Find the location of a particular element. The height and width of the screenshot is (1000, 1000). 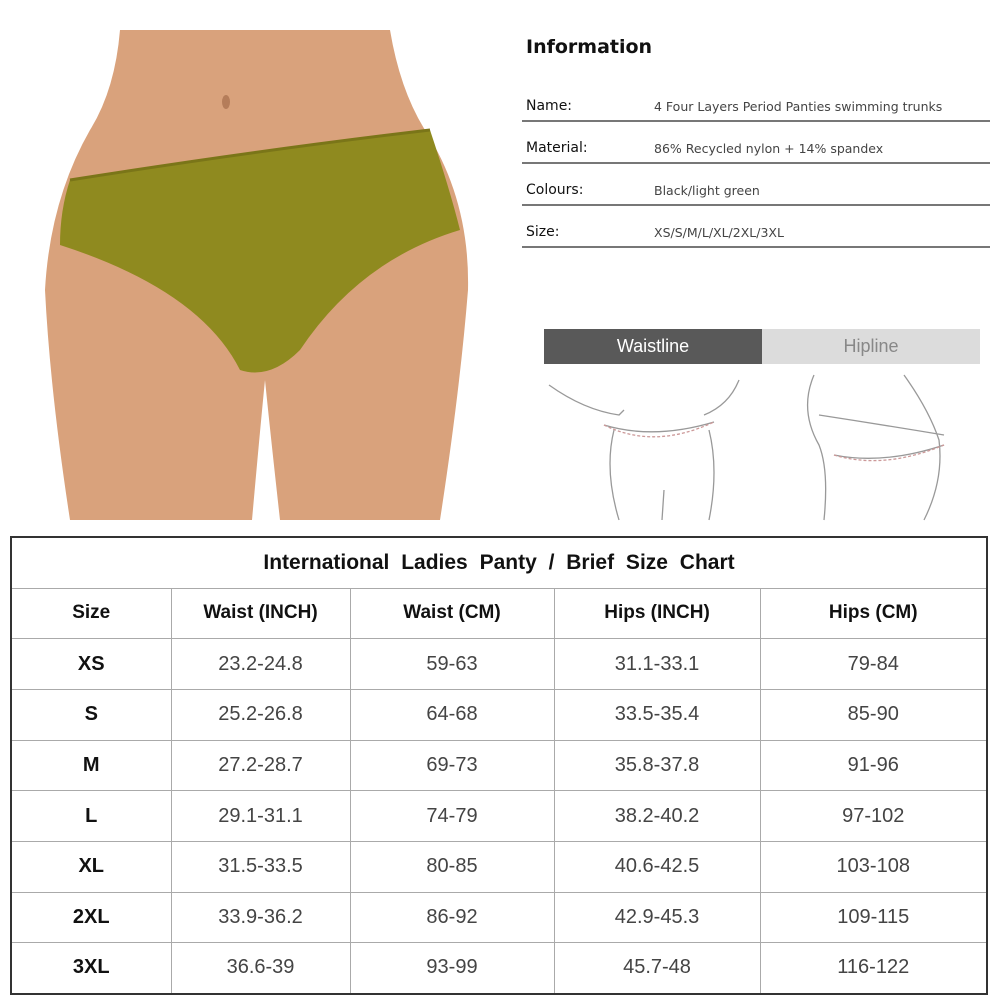

table-cell: 33.5-35.4 is located at coordinates (657, 714).